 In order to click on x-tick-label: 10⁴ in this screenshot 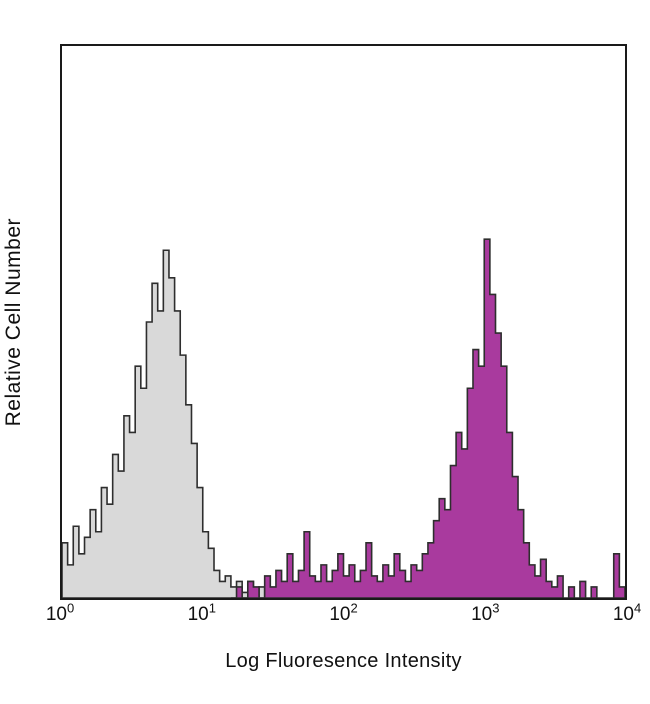, I will do `click(627, 612)`.